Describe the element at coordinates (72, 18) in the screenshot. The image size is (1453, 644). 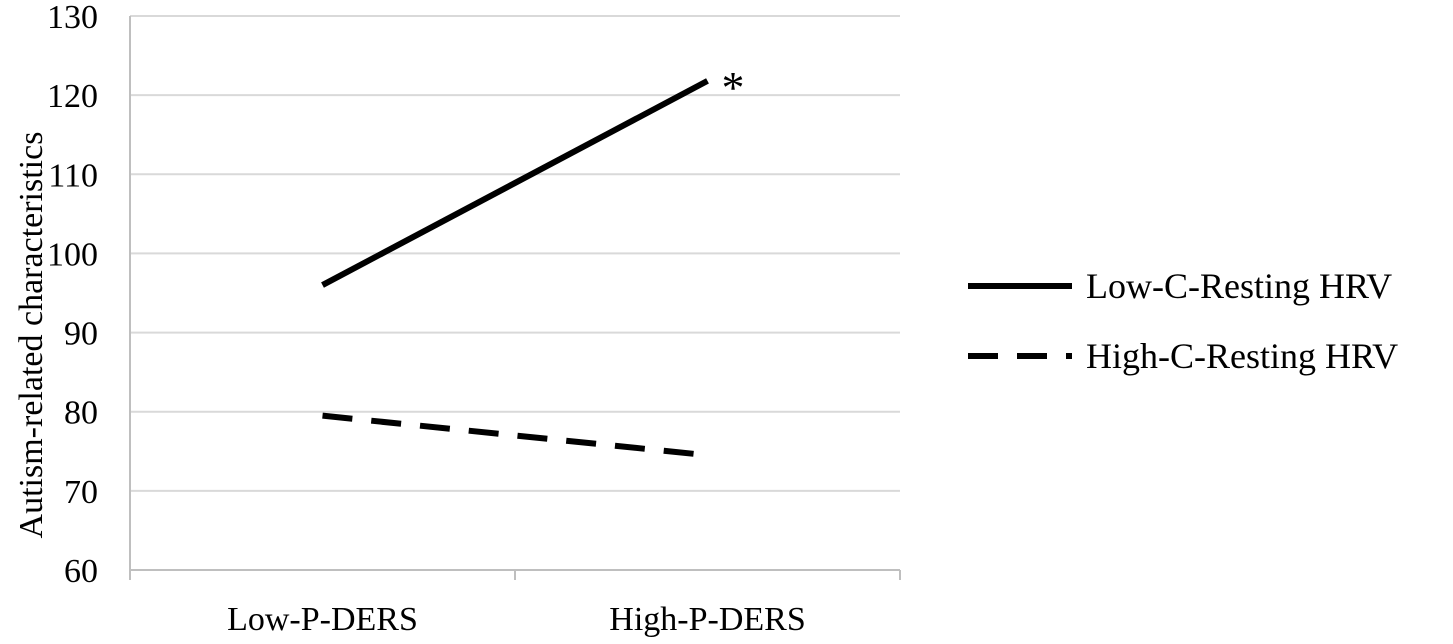
I see `y-tick-label: 130` at that location.